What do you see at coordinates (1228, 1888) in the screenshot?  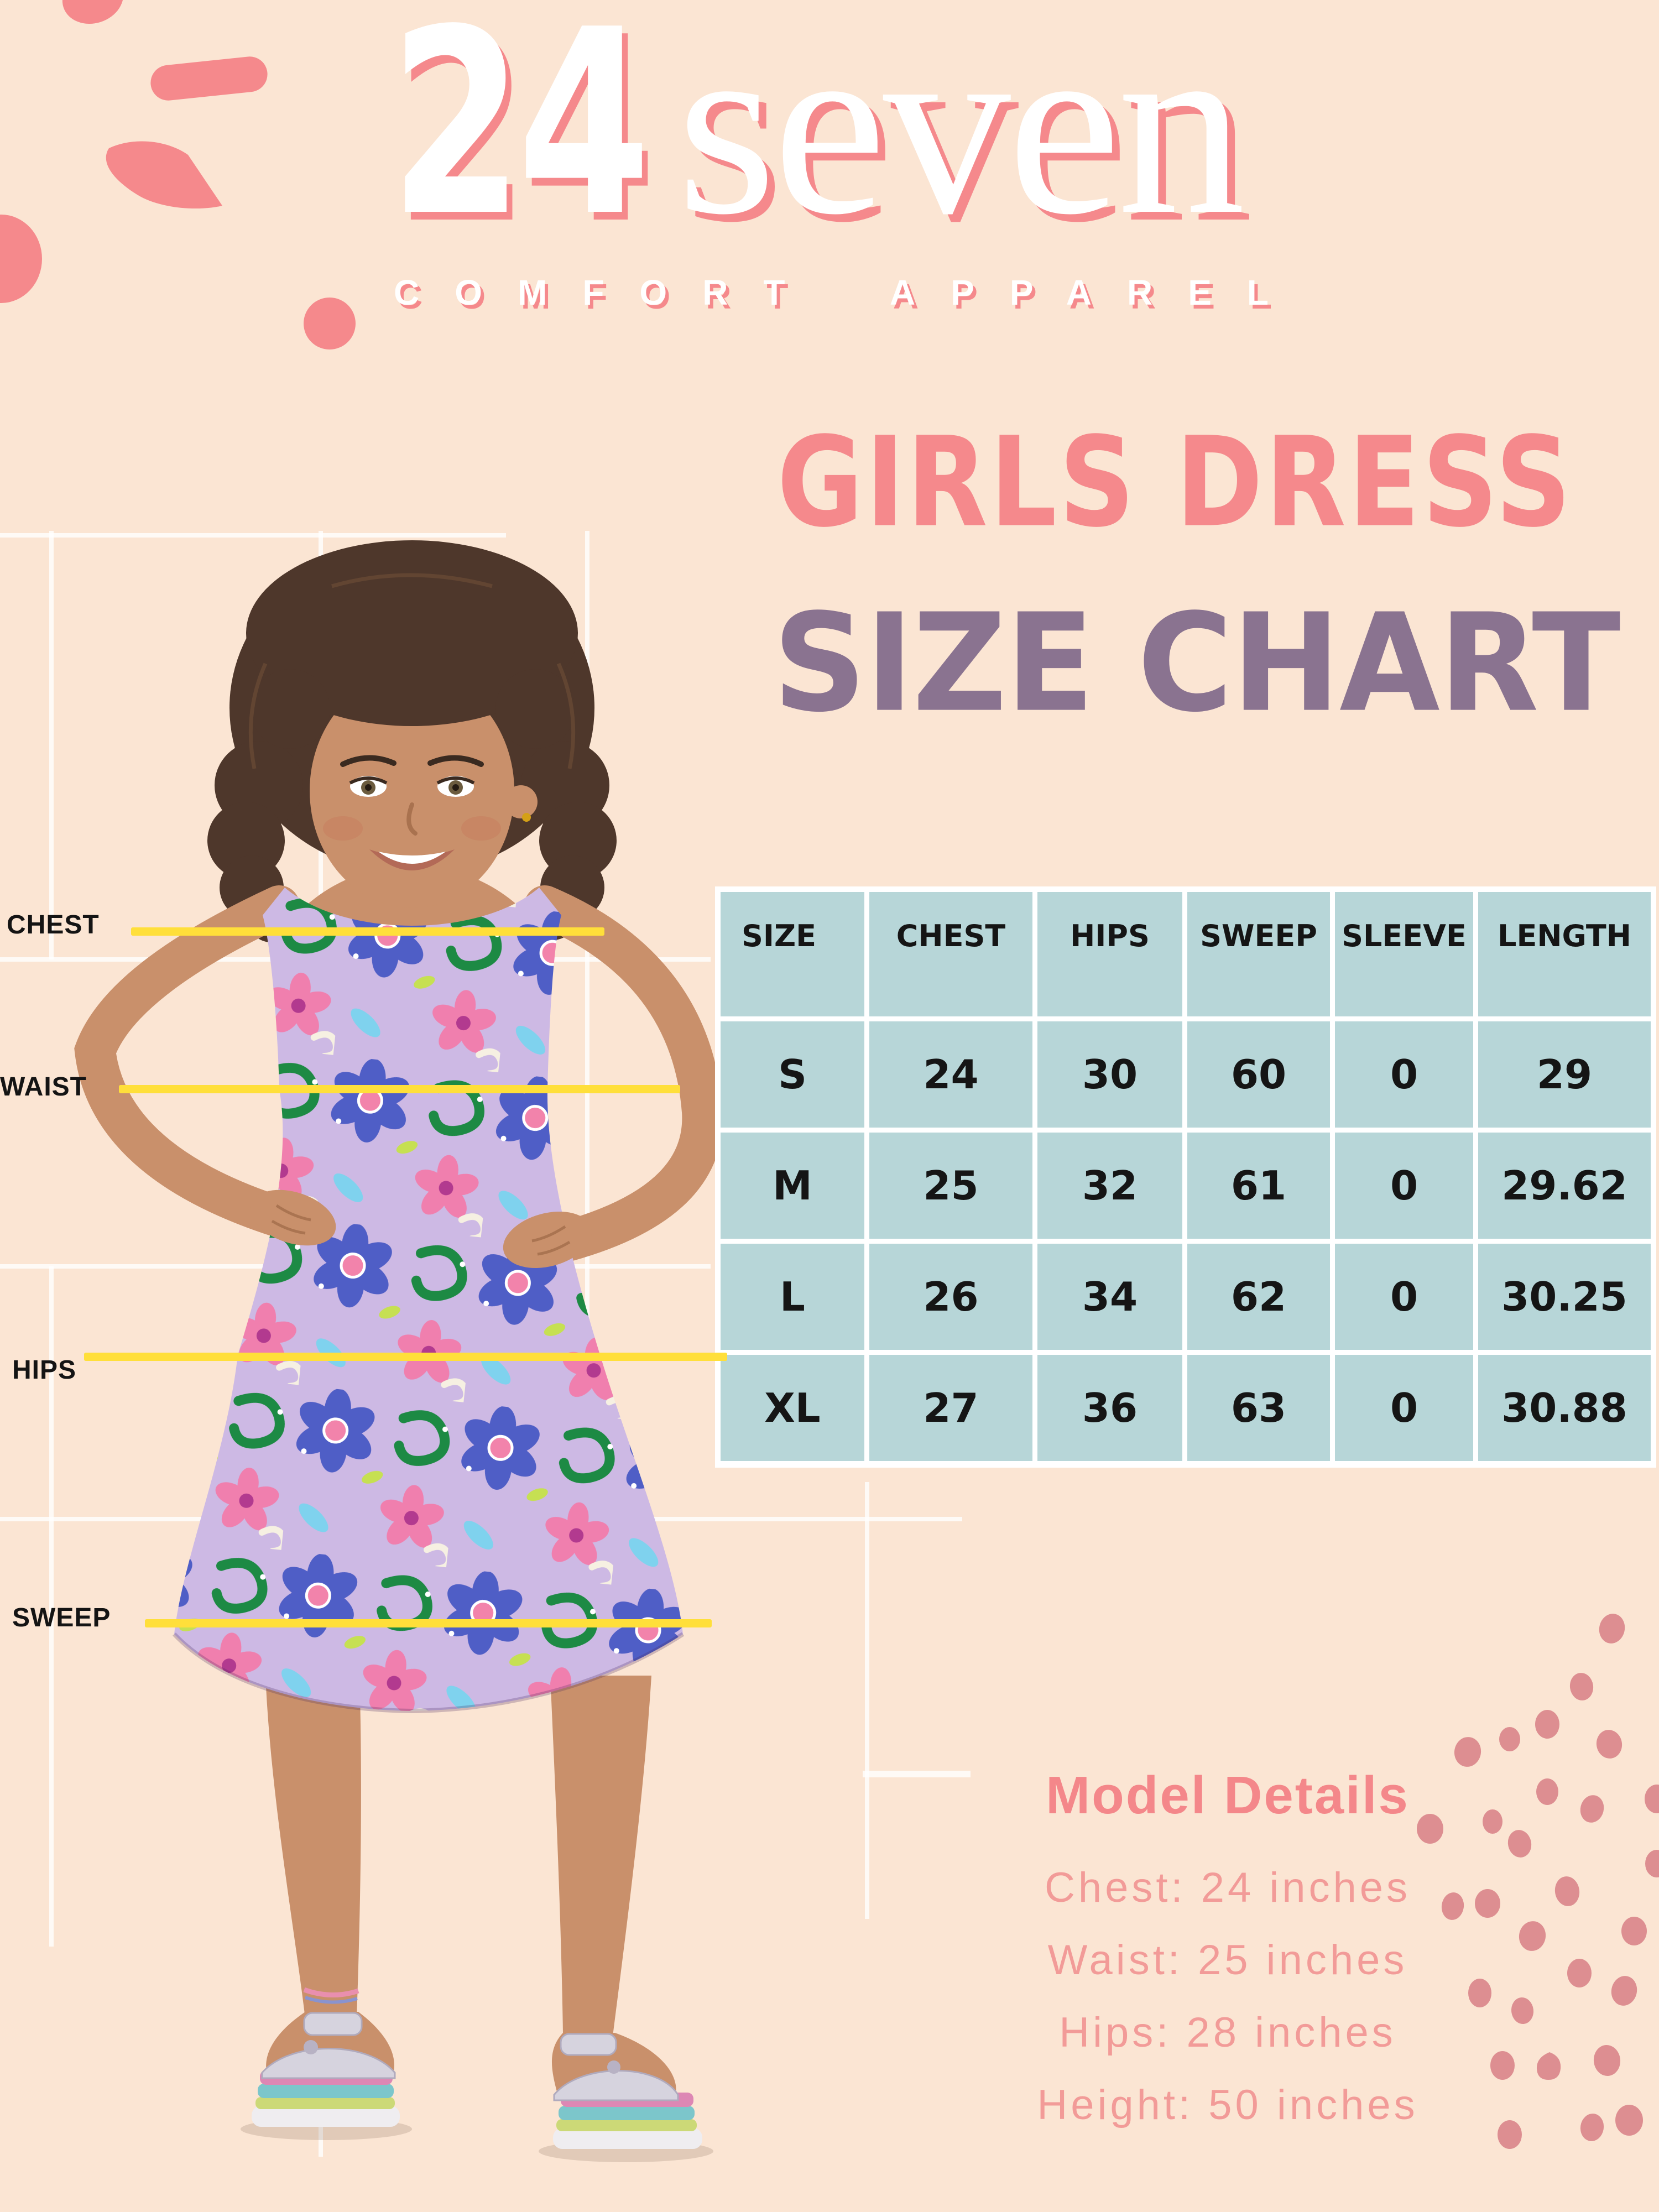 I see `model-details-line: Chest: 24 inches` at bounding box center [1228, 1888].